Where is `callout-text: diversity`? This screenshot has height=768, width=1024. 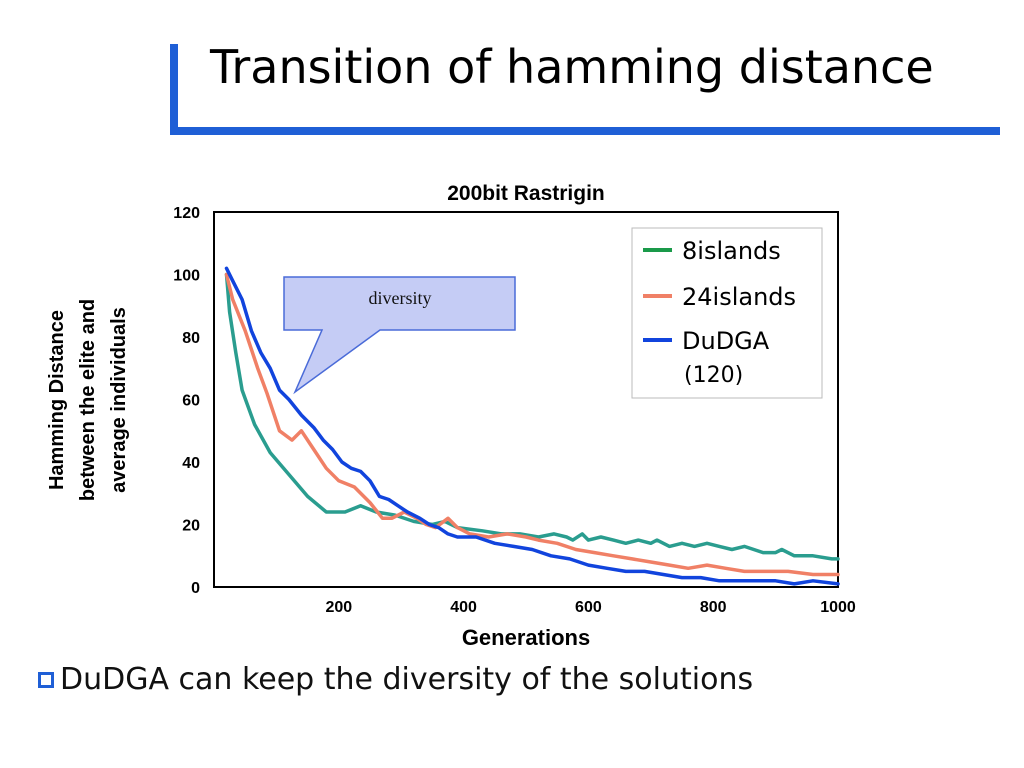
callout-text: diversity is located at coordinates (400, 298).